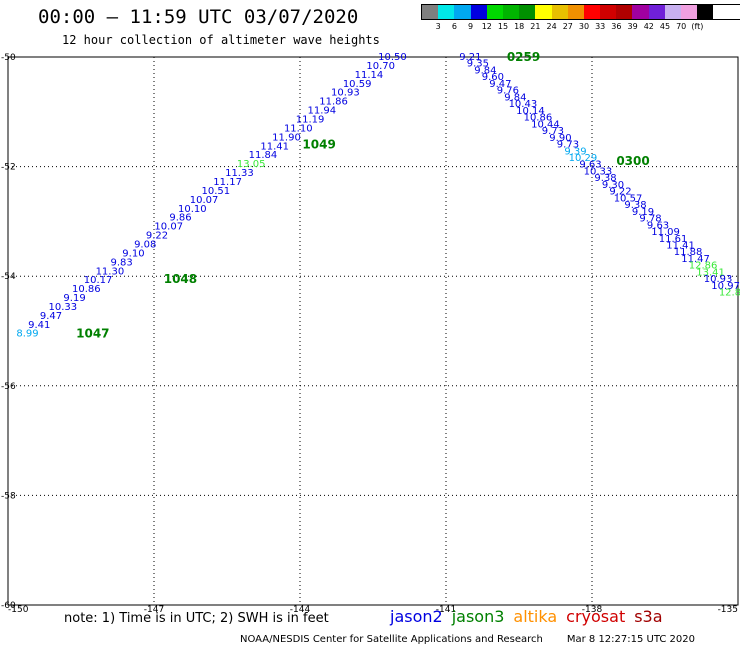 The width and height of the screenshot is (740, 650). I want to click on wave-height-value: 13.41, so click(710, 272).